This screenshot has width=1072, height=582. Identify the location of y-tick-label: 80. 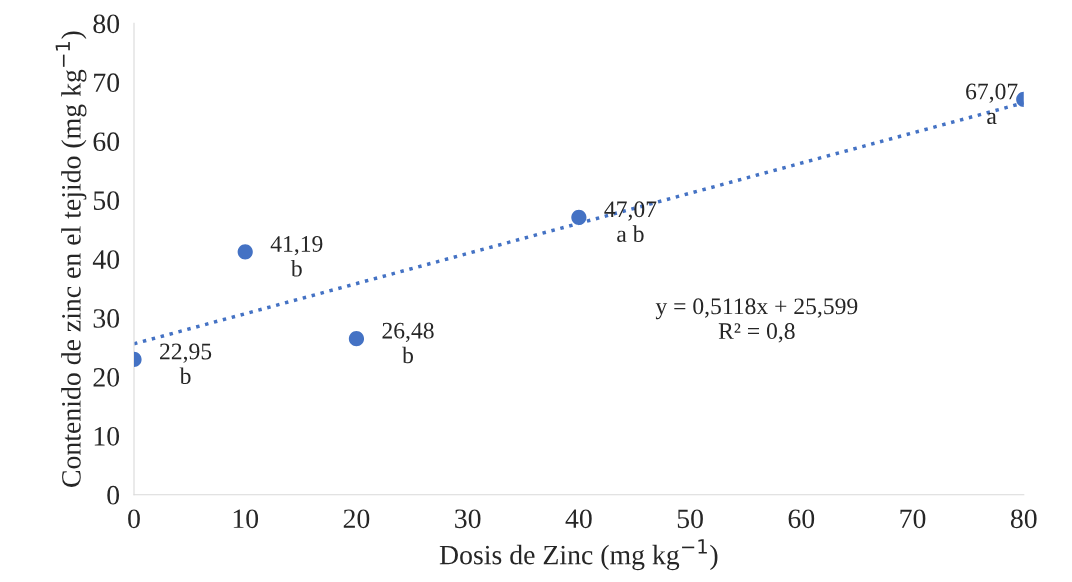
(106, 24).